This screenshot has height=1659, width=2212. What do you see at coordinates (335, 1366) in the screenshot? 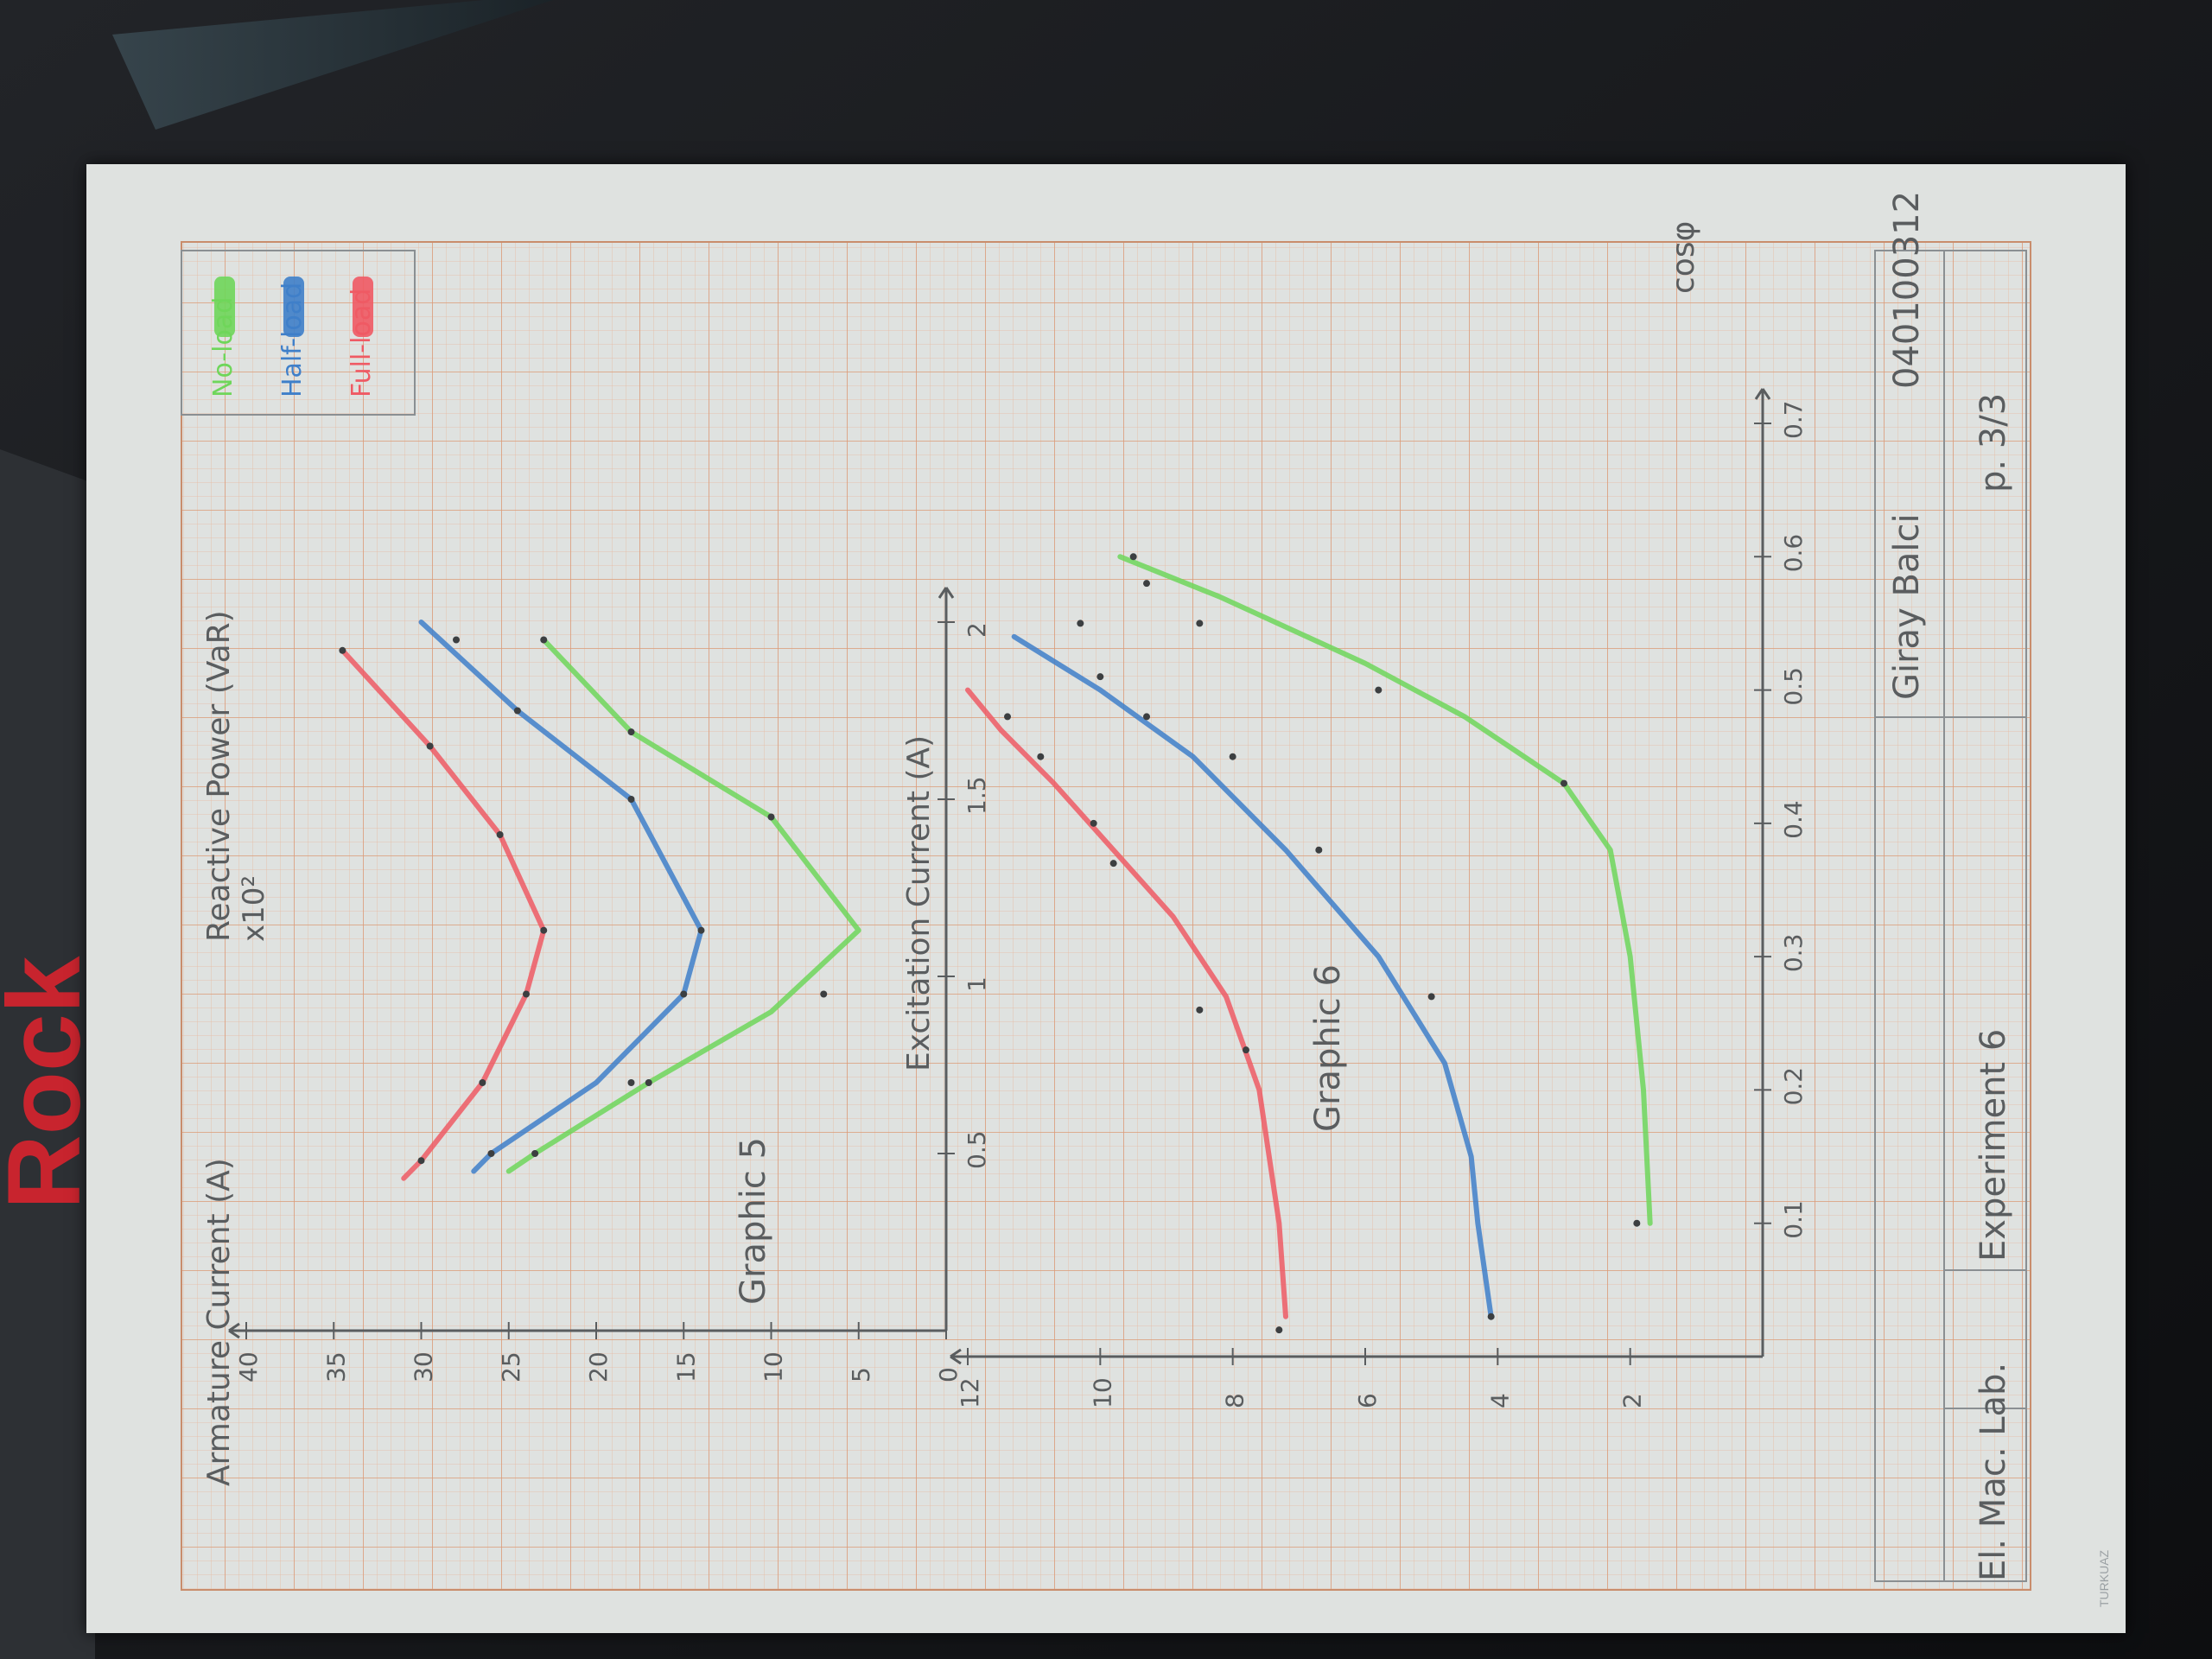
I see `y-tick-label: 35` at bounding box center [335, 1366].